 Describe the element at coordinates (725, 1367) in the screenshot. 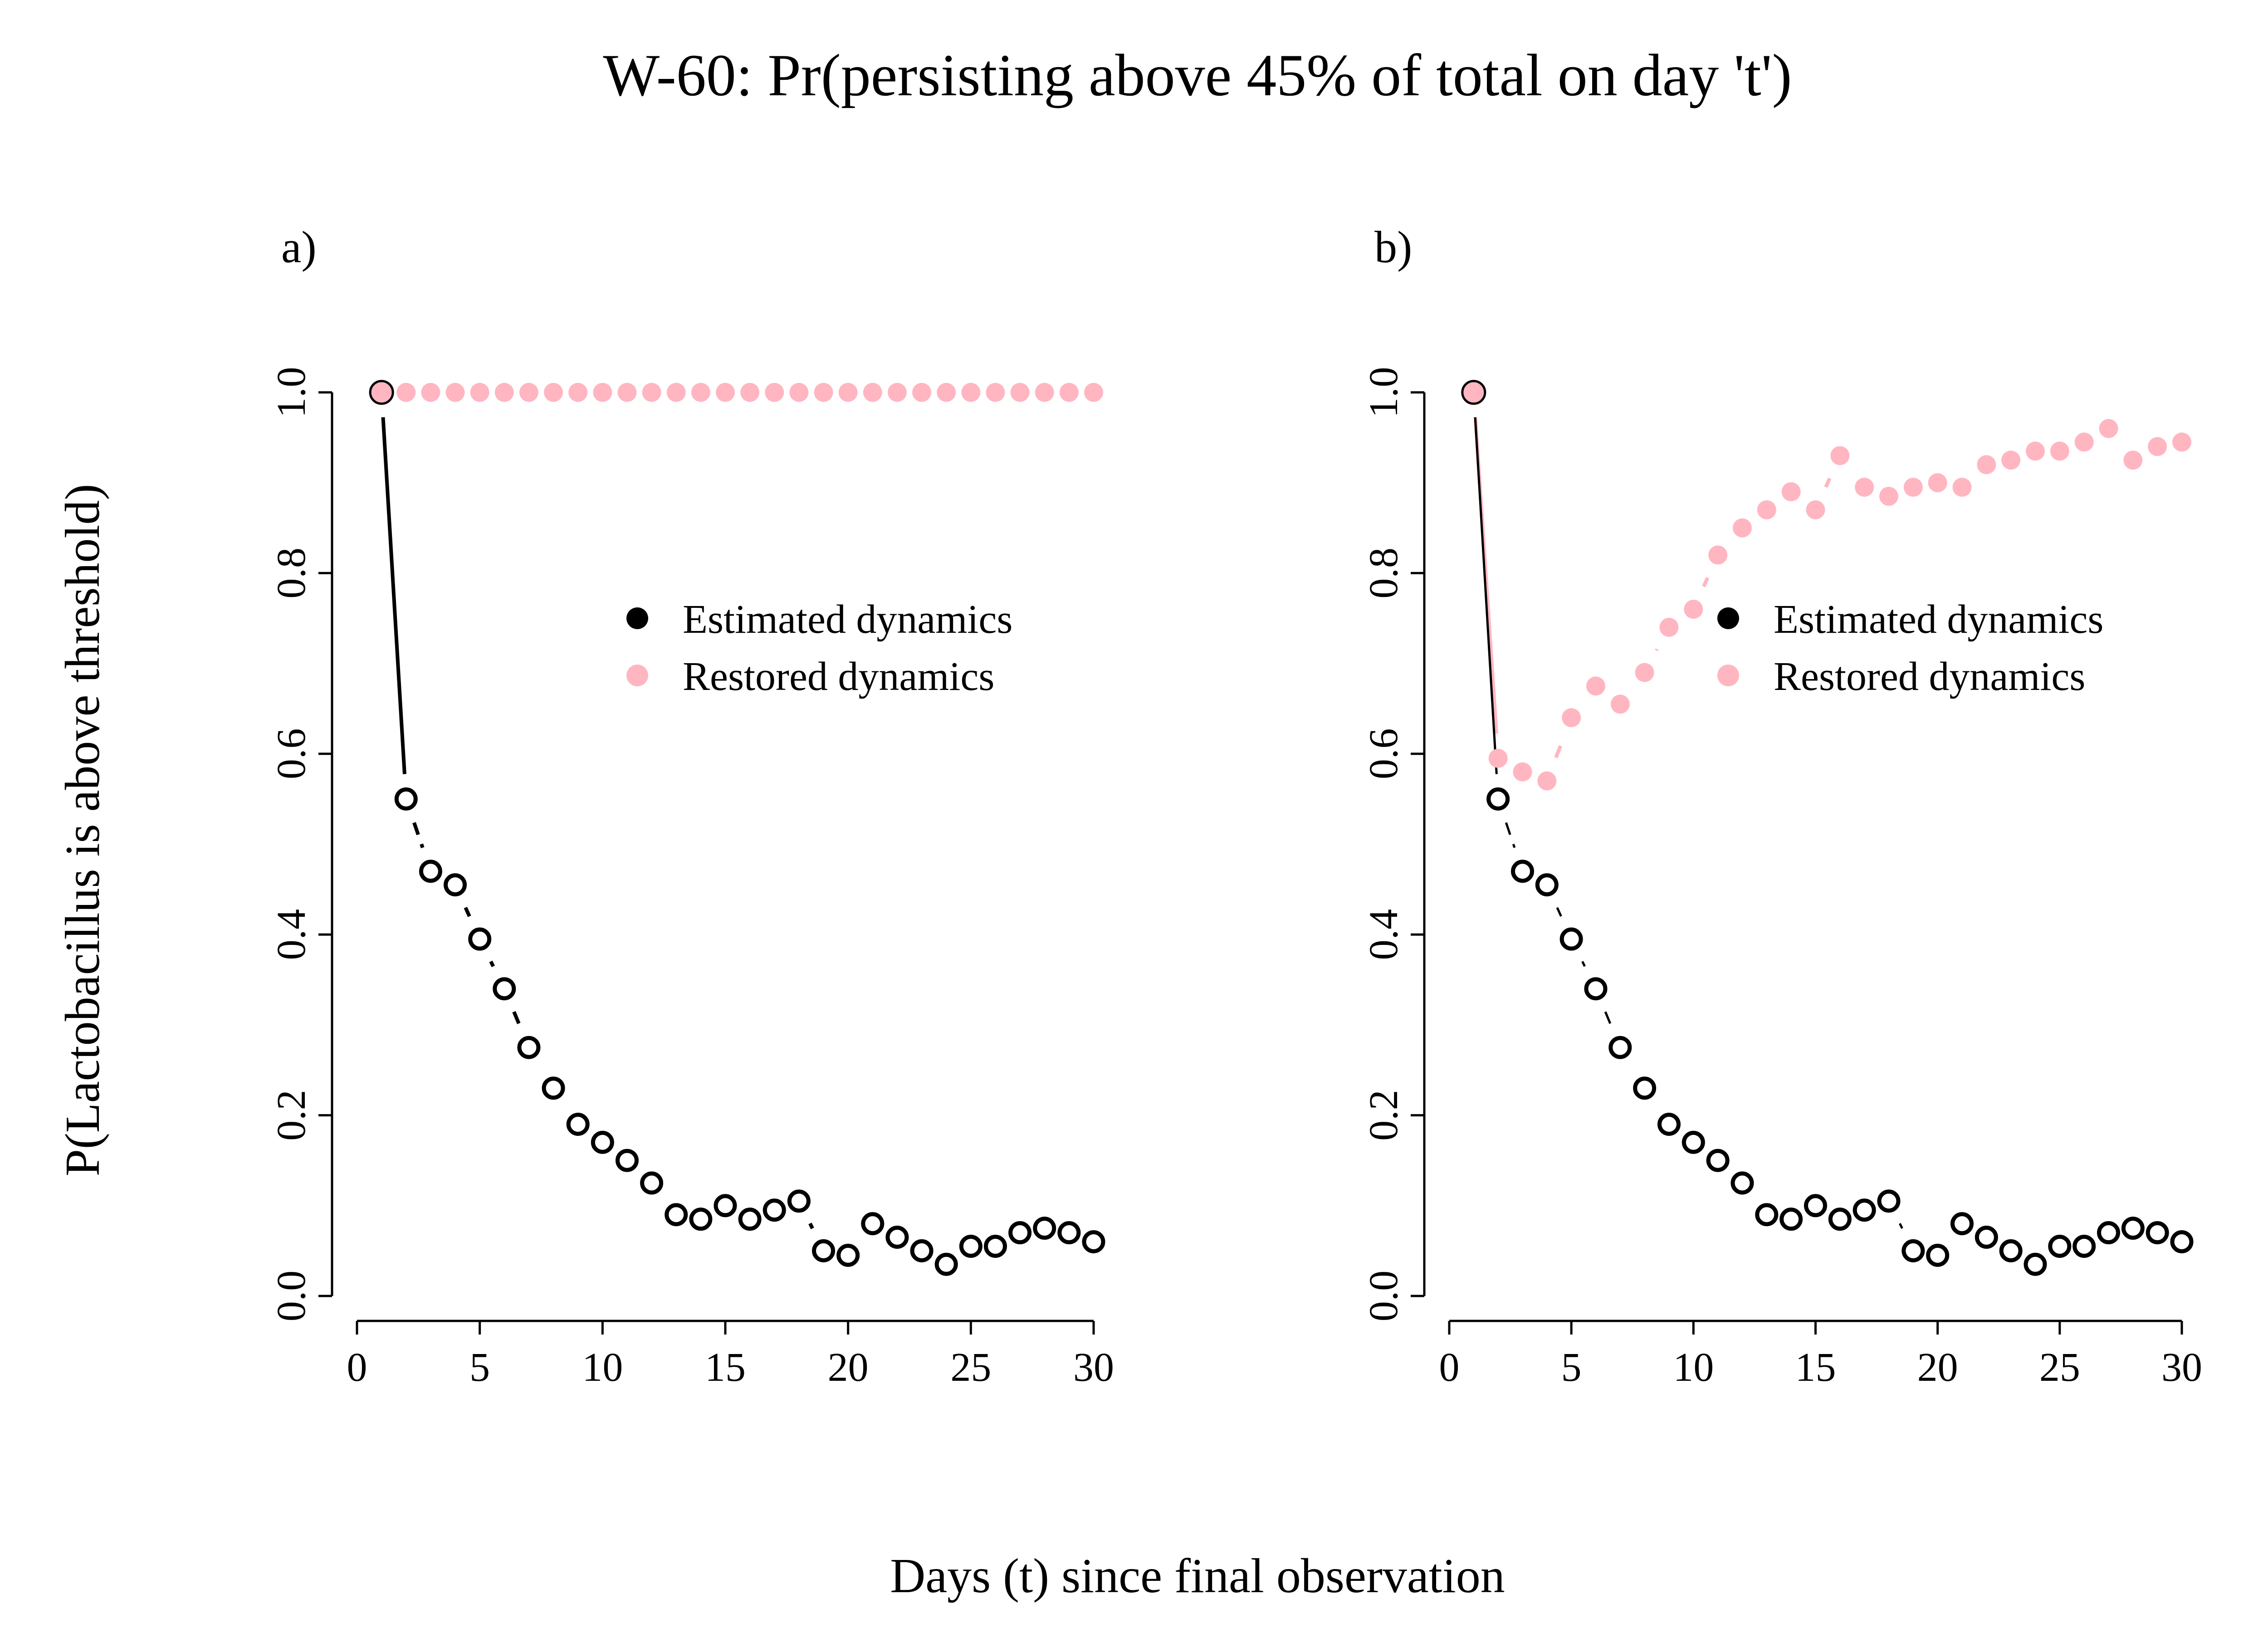

I see `x-tick-label: 15` at that location.